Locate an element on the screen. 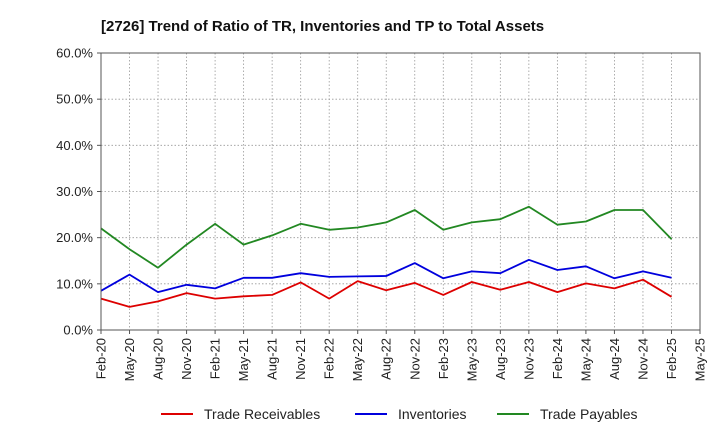 The width and height of the screenshot is (720, 440). x-tick-label: Aug-23 is located at coordinates (500, 359).